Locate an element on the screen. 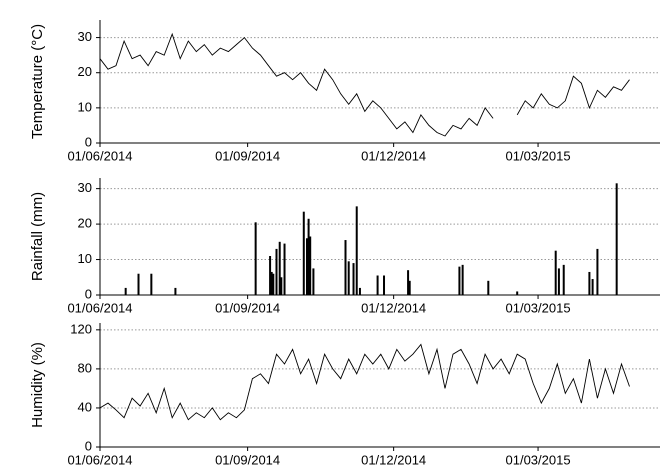  y-tick-label: 40 is located at coordinates (85, 406).